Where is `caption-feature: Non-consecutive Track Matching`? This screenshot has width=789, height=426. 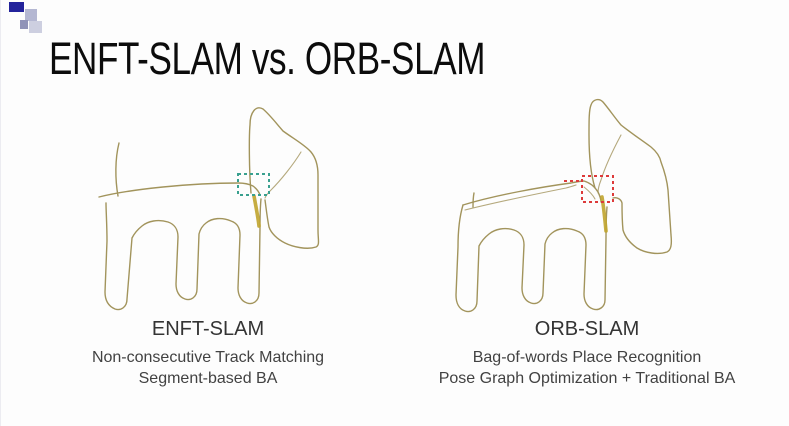
caption-feature: Non-consecutive Track Matching is located at coordinates (208, 357).